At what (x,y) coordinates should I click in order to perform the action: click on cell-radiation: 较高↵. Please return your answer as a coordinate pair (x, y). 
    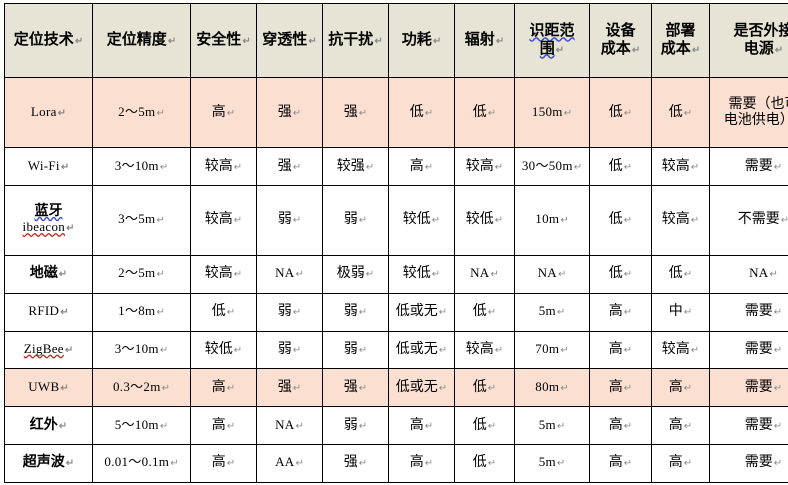
    Looking at the image, I should click on (484, 350).